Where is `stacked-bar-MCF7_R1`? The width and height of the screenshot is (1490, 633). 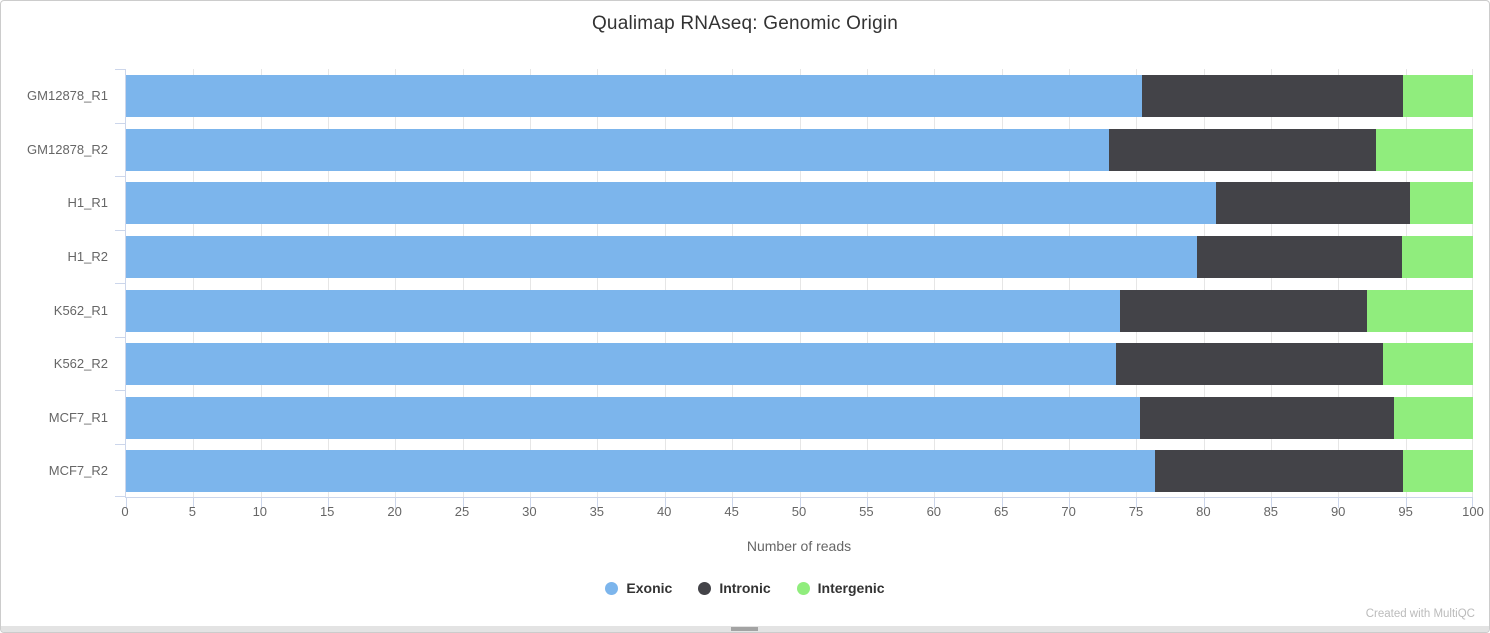 stacked-bar-MCF7_R1 is located at coordinates (799, 417).